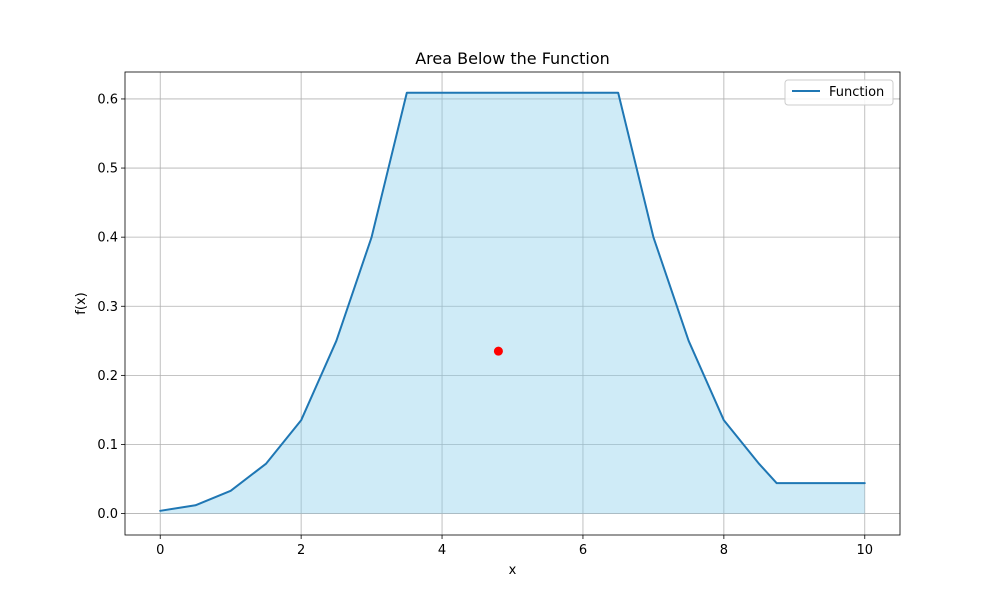 The height and width of the screenshot is (600, 1000). Describe the element at coordinates (107, 445) in the screenshot. I see `y-tick-label-1: 0.1` at that location.